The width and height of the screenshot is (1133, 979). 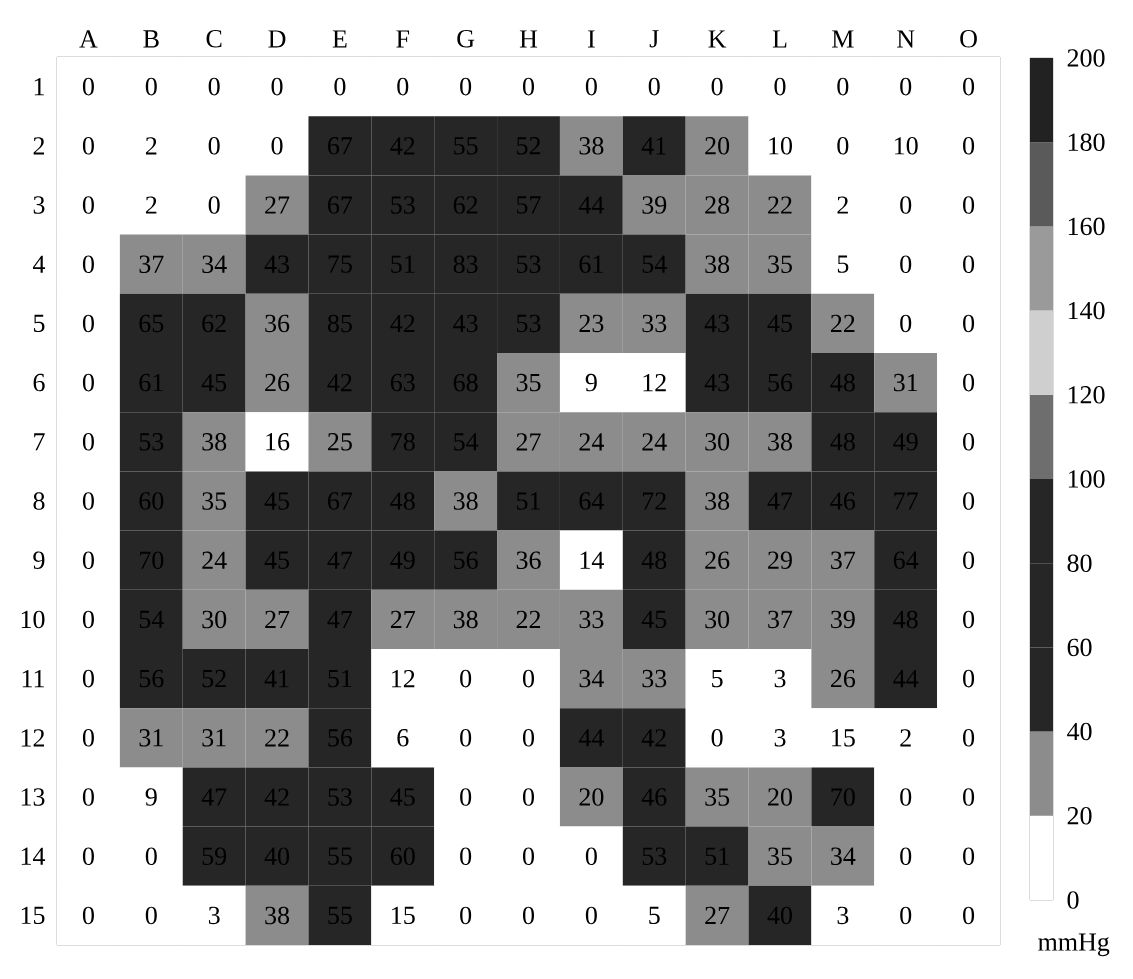 I want to click on x-tick-label: G, so click(x=466, y=39).